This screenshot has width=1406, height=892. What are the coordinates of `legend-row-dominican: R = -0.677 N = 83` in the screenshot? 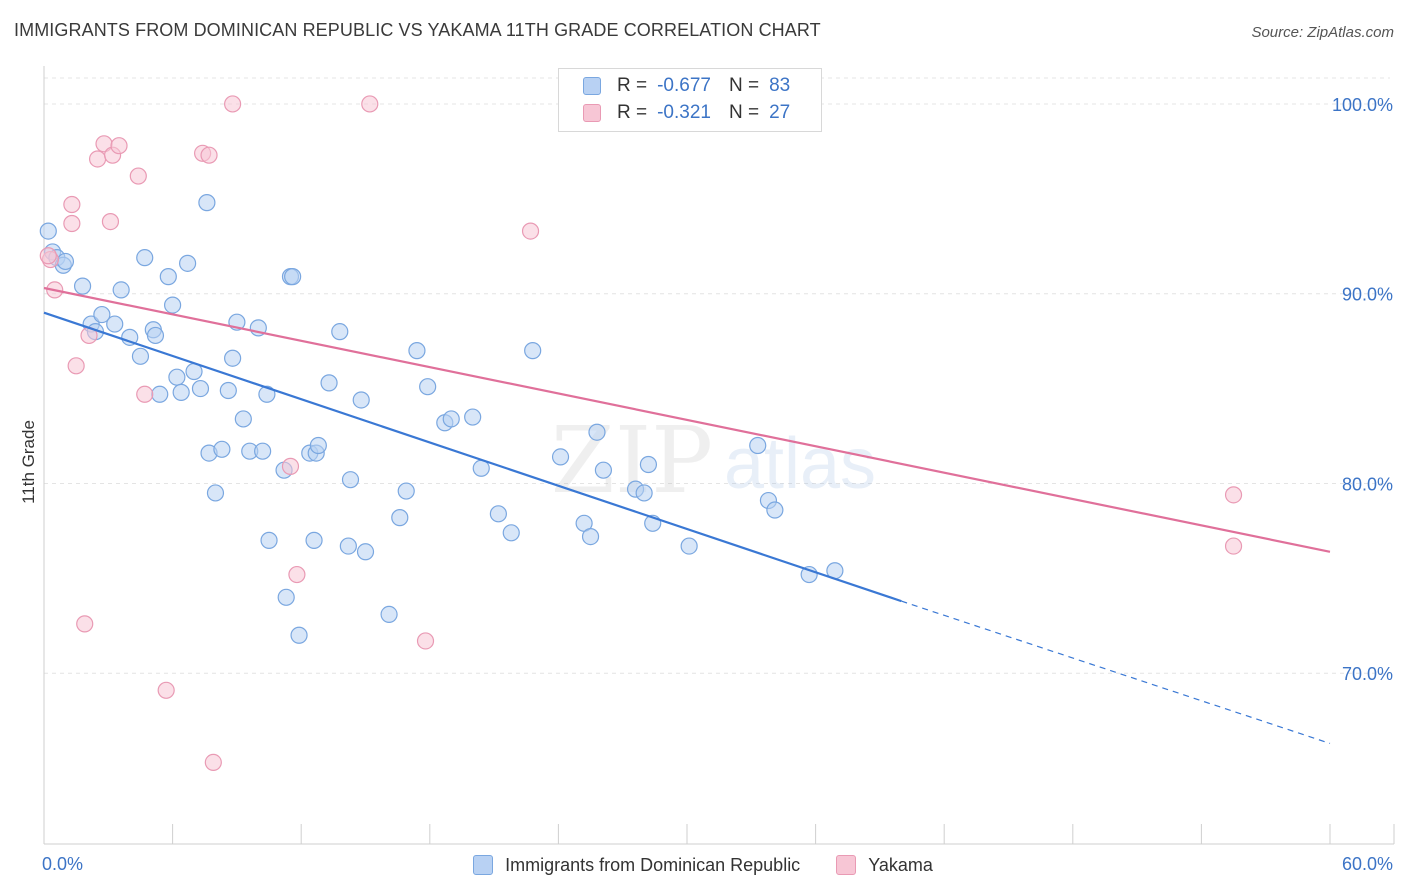 It's located at (686, 86).